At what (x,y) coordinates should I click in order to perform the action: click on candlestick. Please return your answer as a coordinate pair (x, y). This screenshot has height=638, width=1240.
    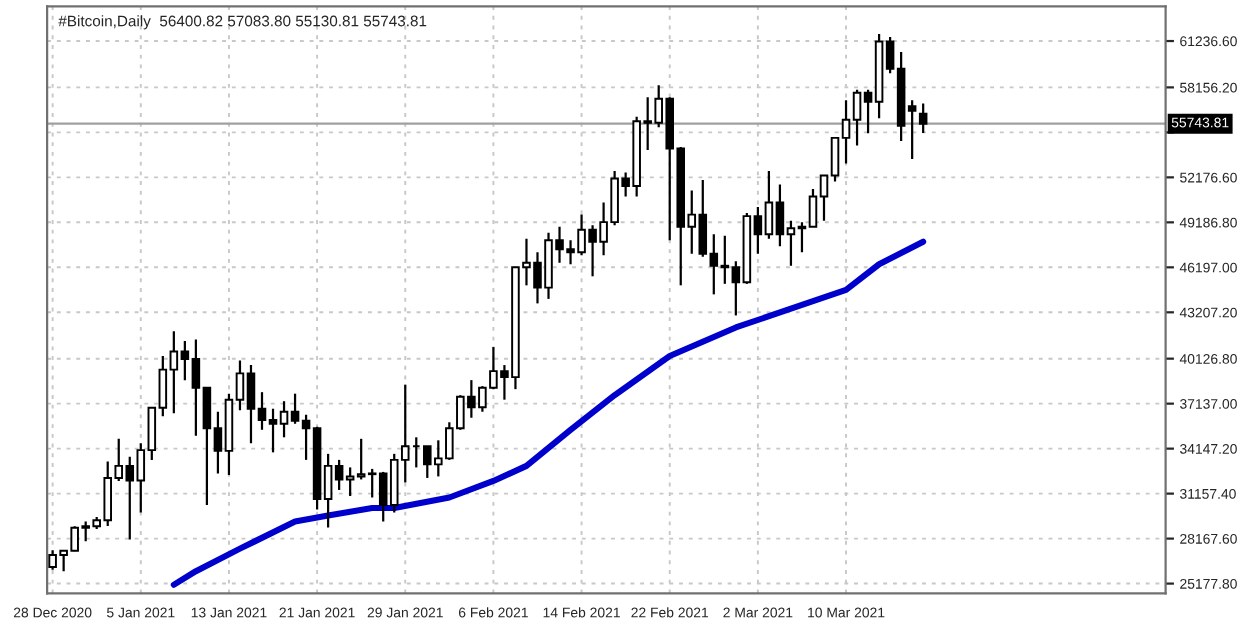
    Looking at the image, I should click on (923, 118).